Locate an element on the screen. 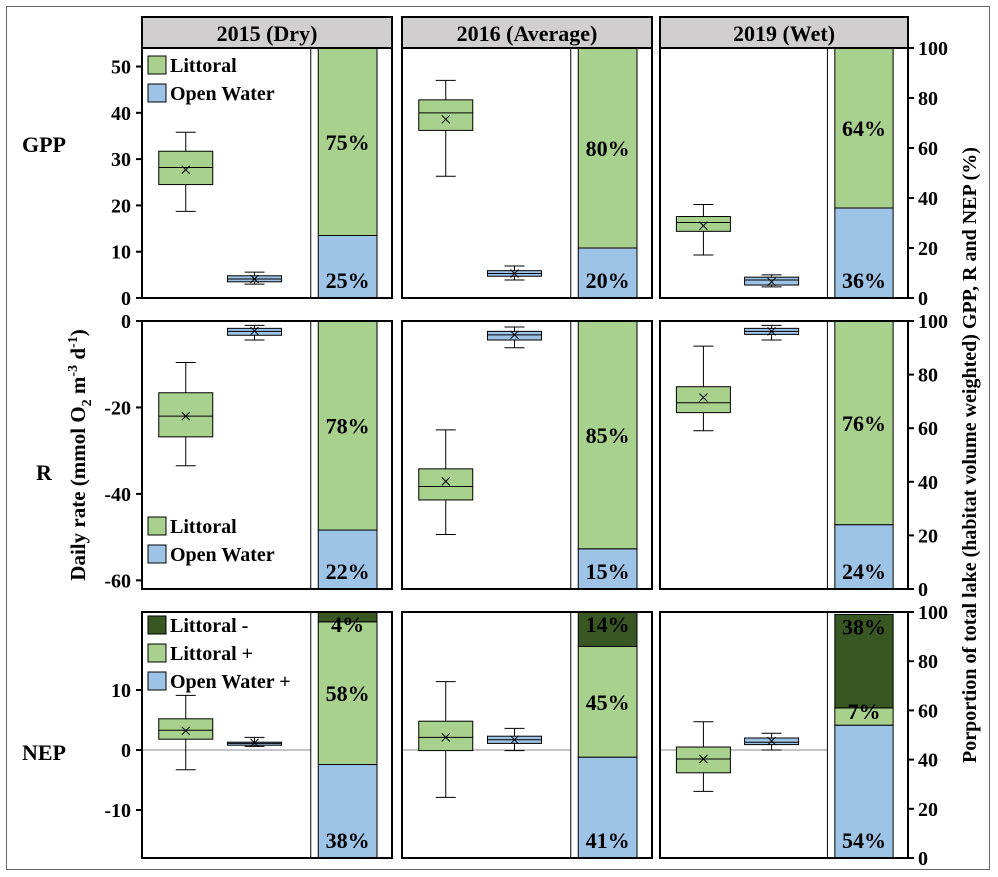 This screenshot has height=877, width=998. stack-label: 7% is located at coordinates (863, 711).